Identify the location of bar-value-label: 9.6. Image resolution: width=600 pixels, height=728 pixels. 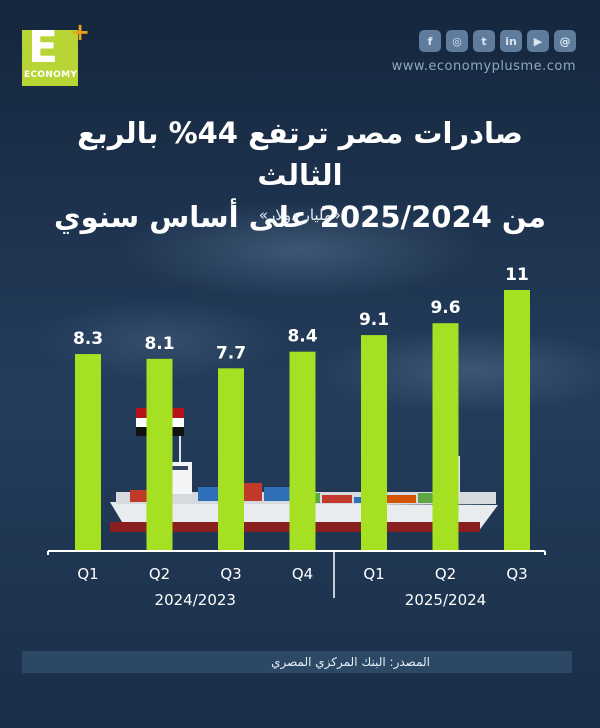
(445, 308).